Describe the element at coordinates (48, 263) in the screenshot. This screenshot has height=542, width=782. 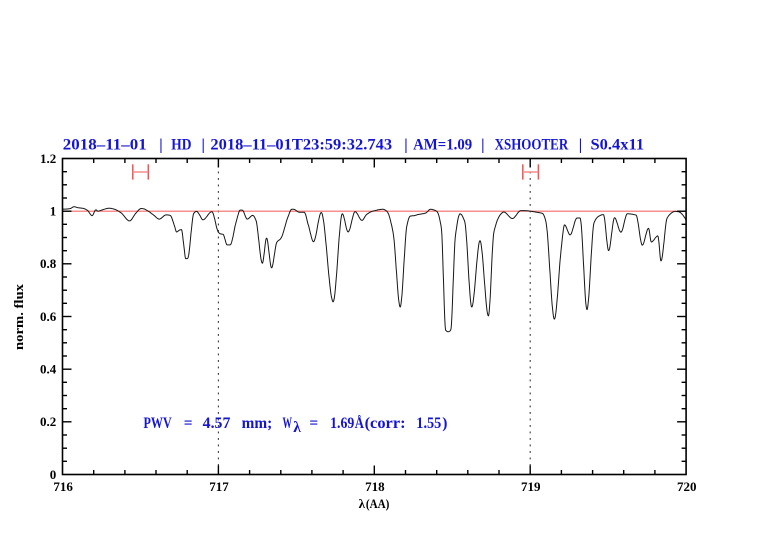
I see `svg-text: 0.8` at that location.